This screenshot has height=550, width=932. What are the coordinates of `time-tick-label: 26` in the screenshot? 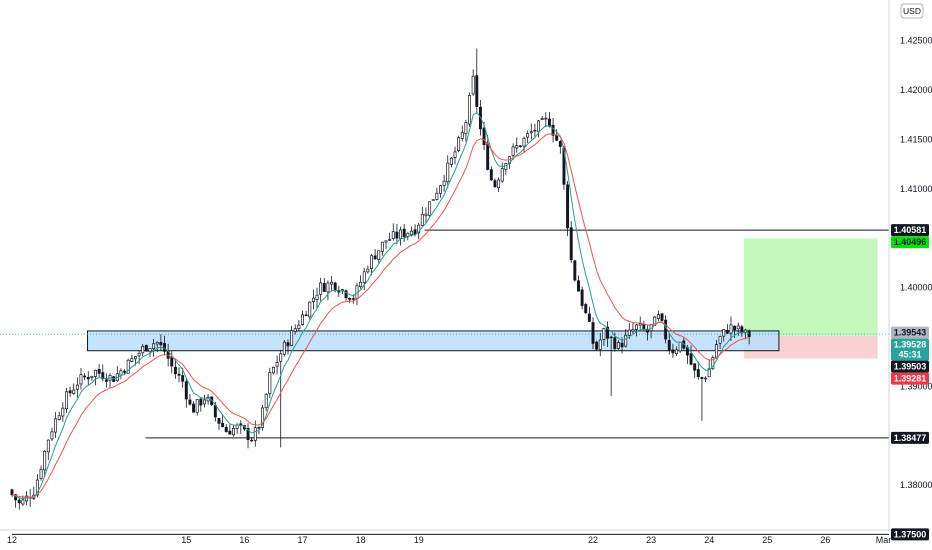 It's located at (825, 540).